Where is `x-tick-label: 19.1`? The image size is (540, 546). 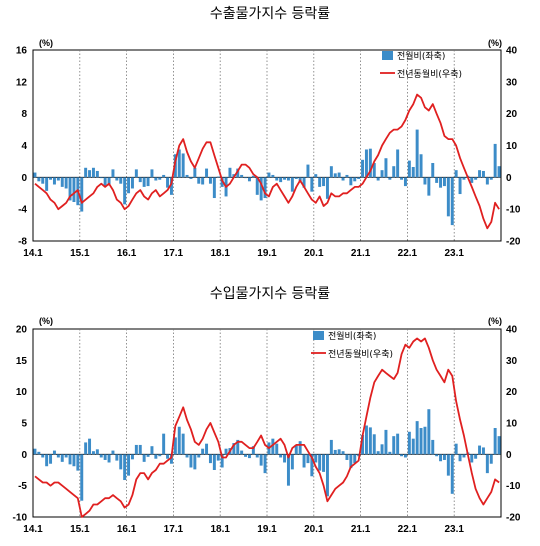 x-tick-label: 19.1 is located at coordinates (267, 253).